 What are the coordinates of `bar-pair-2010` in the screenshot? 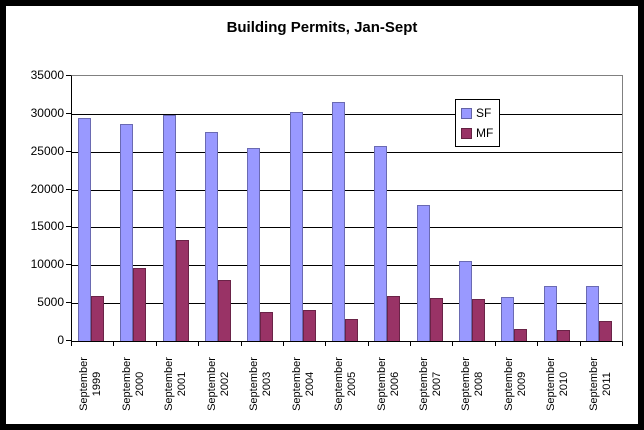 It's located at (556, 313).